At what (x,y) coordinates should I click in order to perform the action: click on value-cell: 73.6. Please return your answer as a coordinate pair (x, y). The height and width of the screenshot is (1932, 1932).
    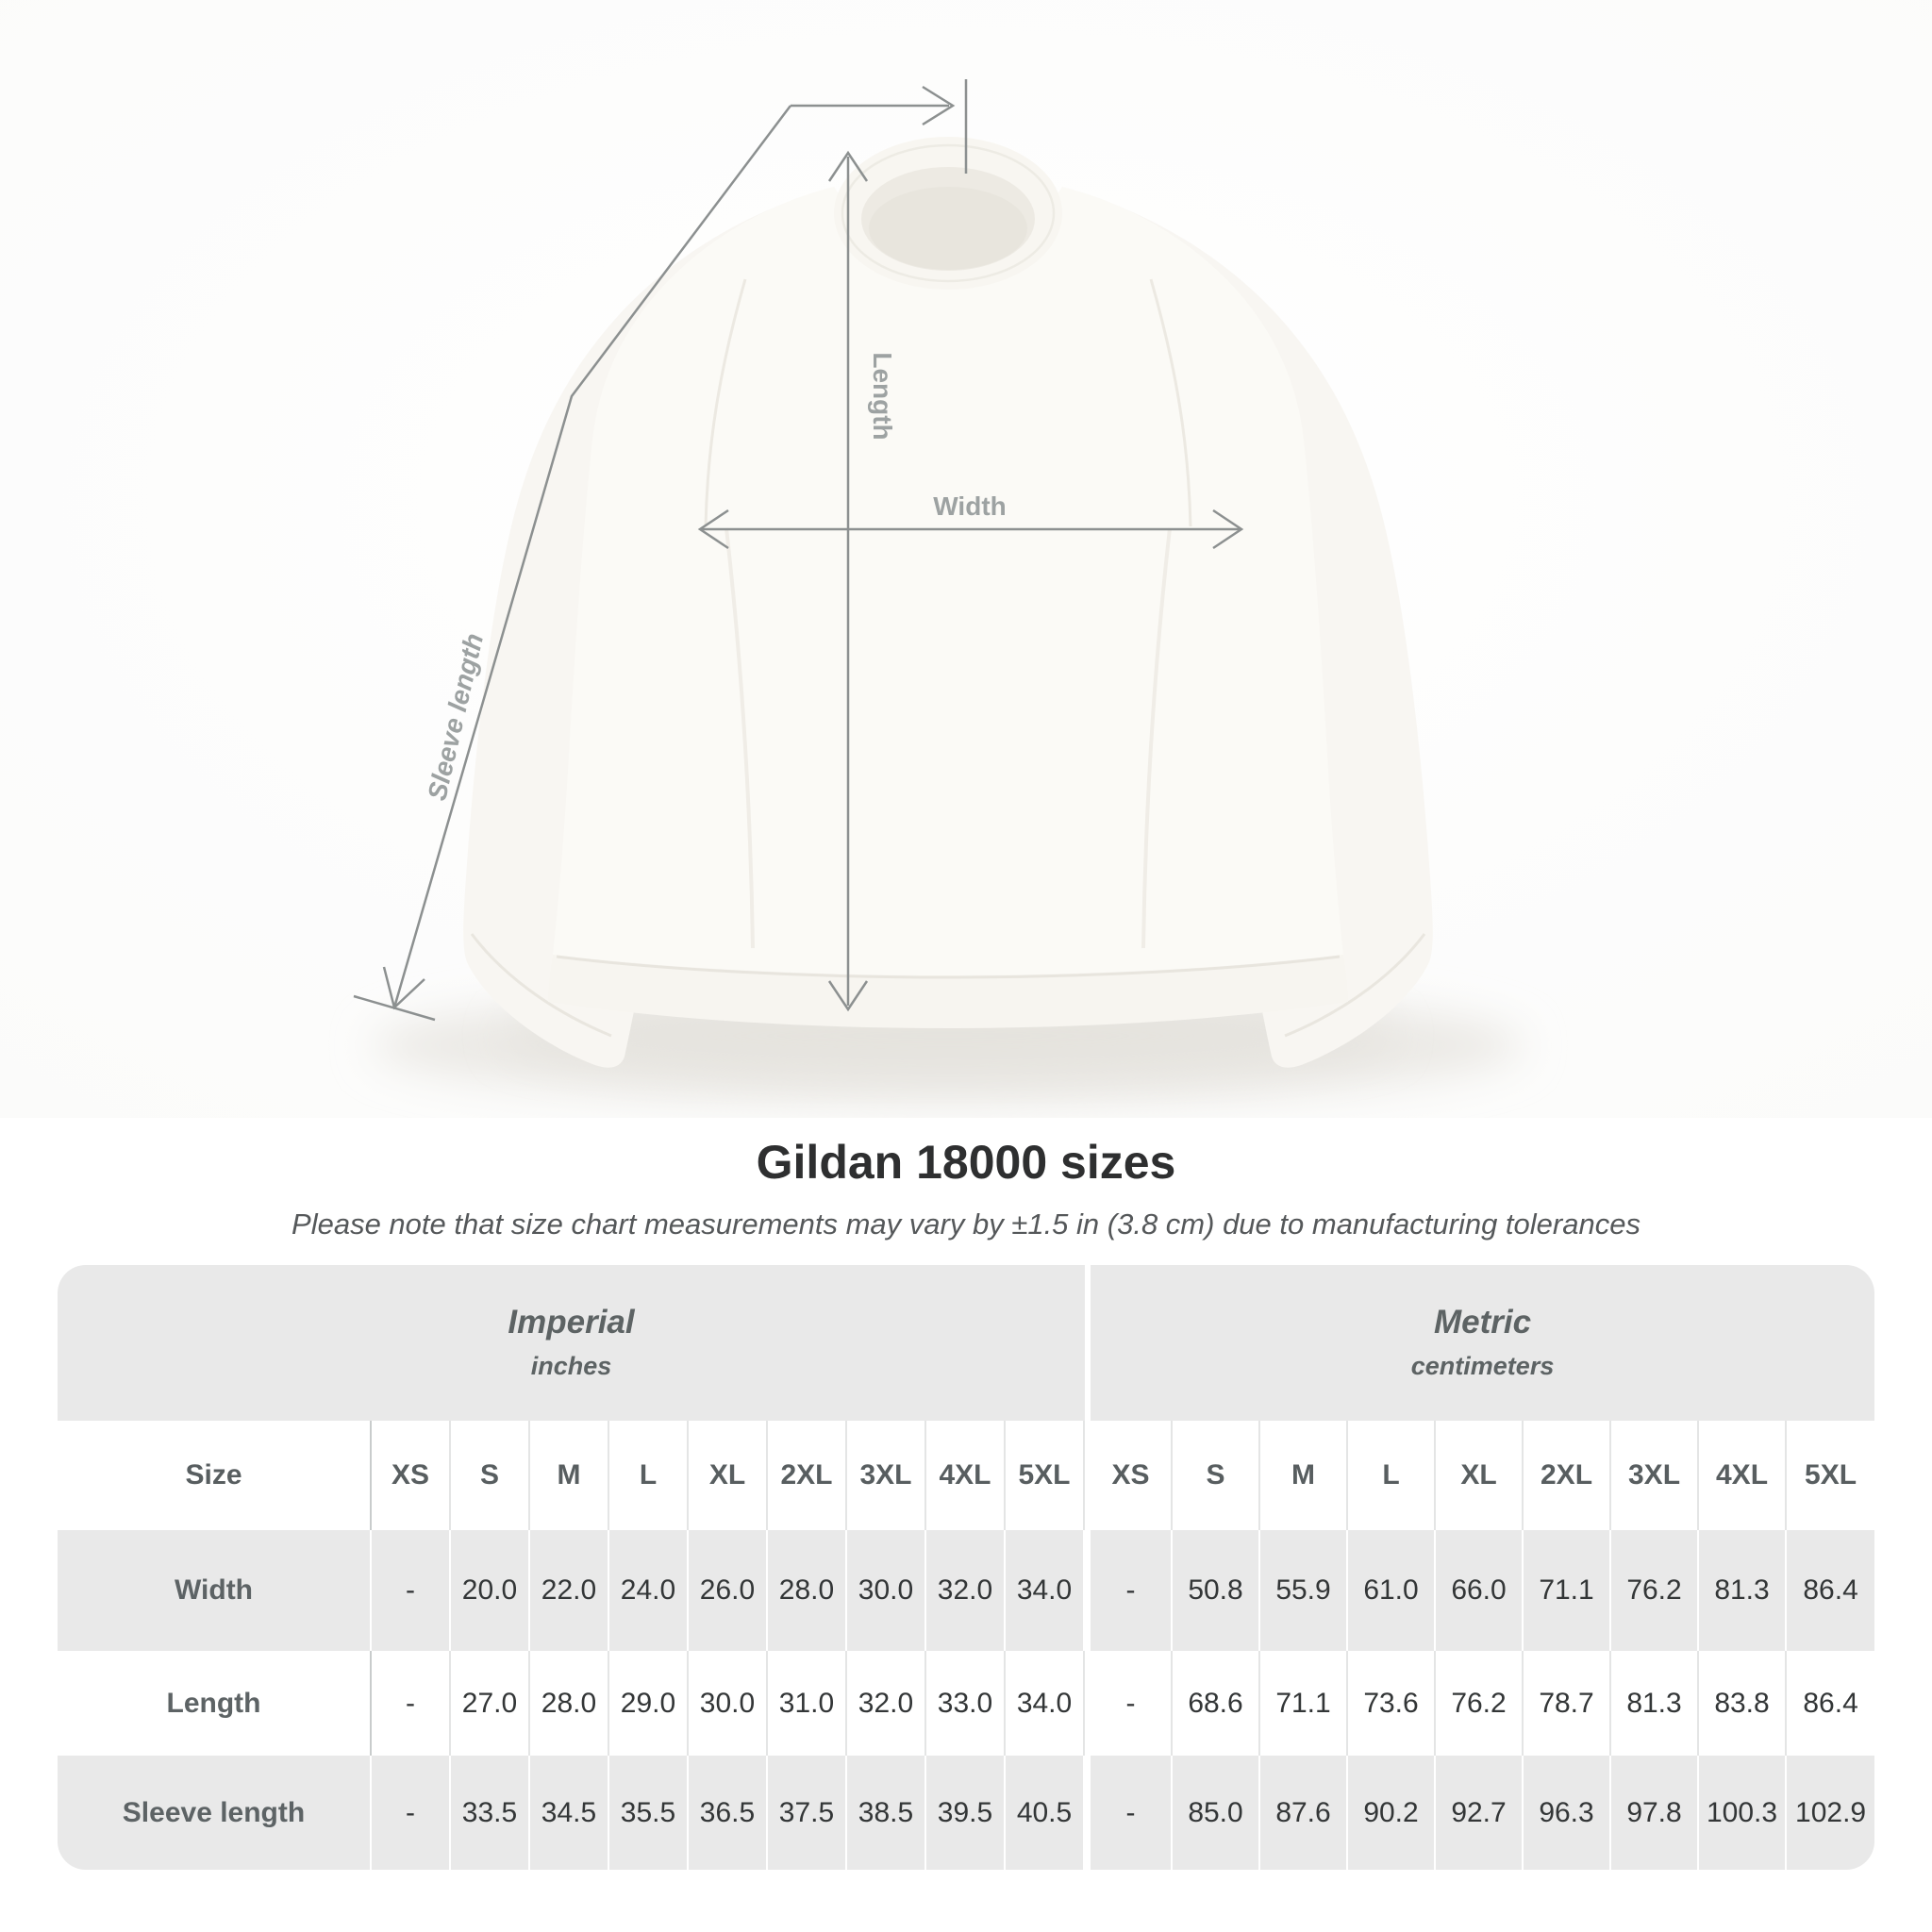
    Looking at the image, I should click on (1393, 1704).